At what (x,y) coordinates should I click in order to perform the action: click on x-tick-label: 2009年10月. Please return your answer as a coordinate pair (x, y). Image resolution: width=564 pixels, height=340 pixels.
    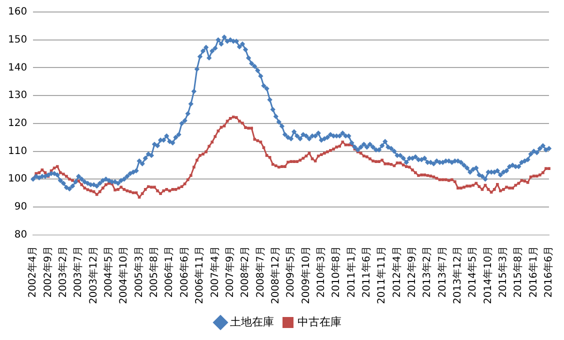
    Looking at the image, I should click on (306, 275).